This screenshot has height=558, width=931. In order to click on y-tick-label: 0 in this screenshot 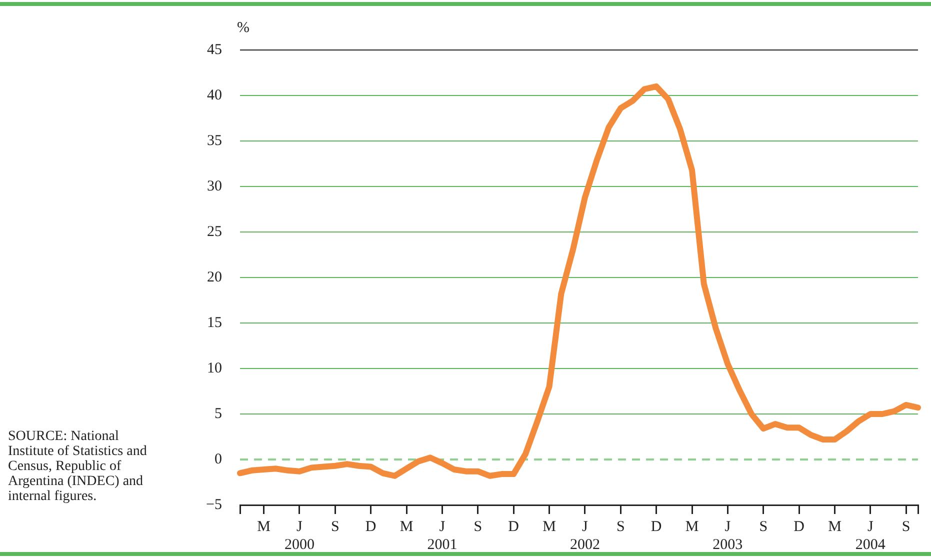, I will do `click(218, 459)`.